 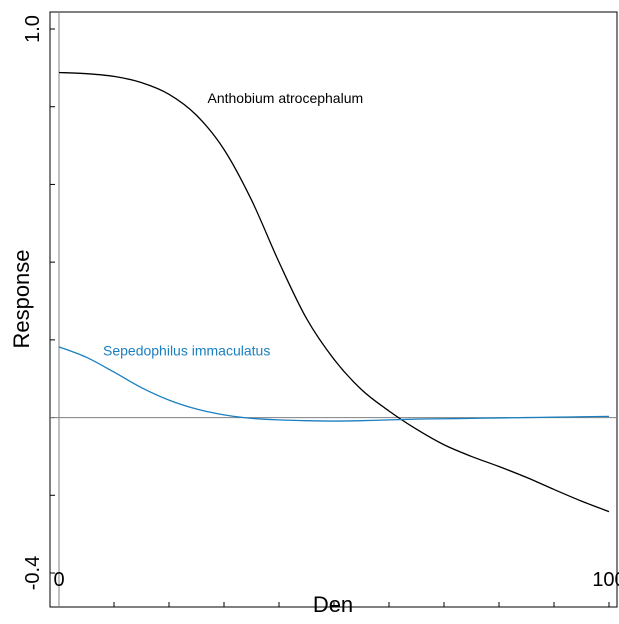 What do you see at coordinates (33, 573) in the screenshot?
I see `y-tick-label: -0.4` at bounding box center [33, 573].